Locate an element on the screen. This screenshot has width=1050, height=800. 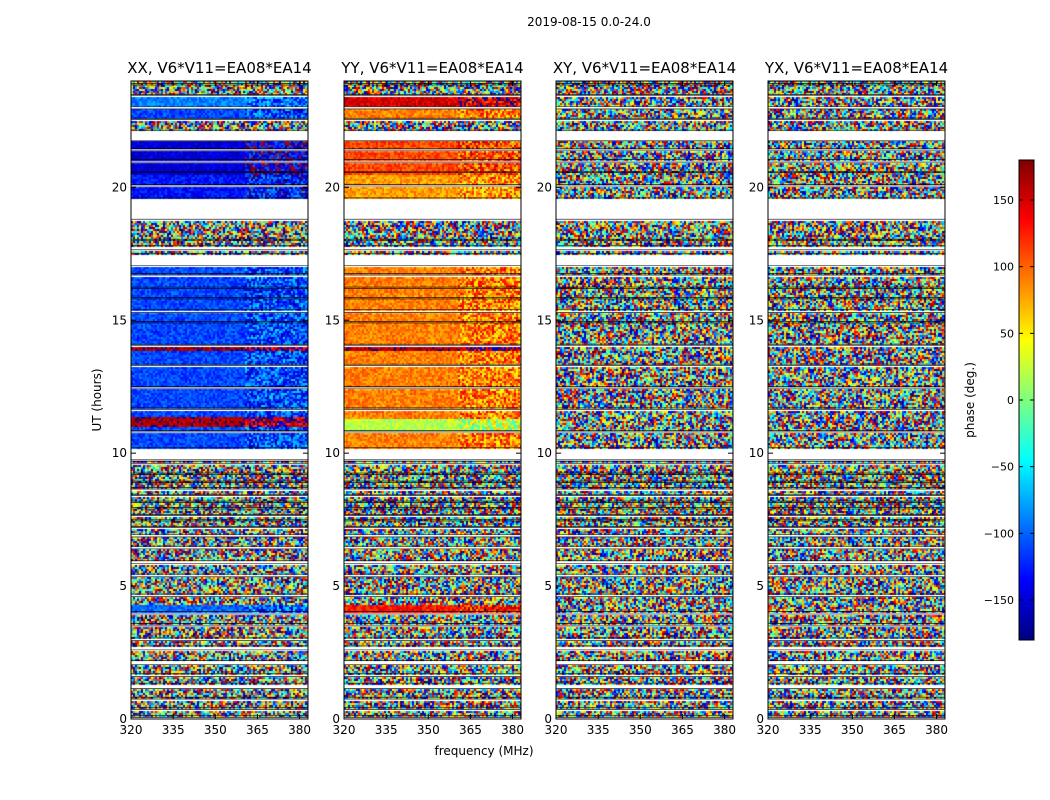
colorbar-tick-label: 100 is located at coordinates (1003, 267).